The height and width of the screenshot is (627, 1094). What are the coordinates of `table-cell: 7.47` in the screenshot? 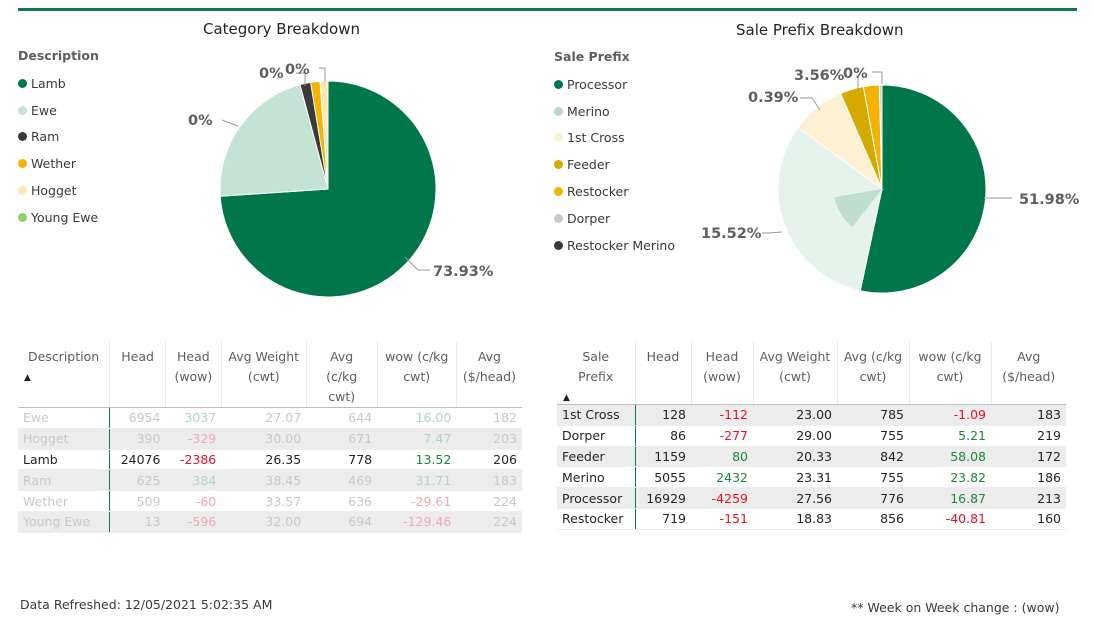 It's located at (417, 439).